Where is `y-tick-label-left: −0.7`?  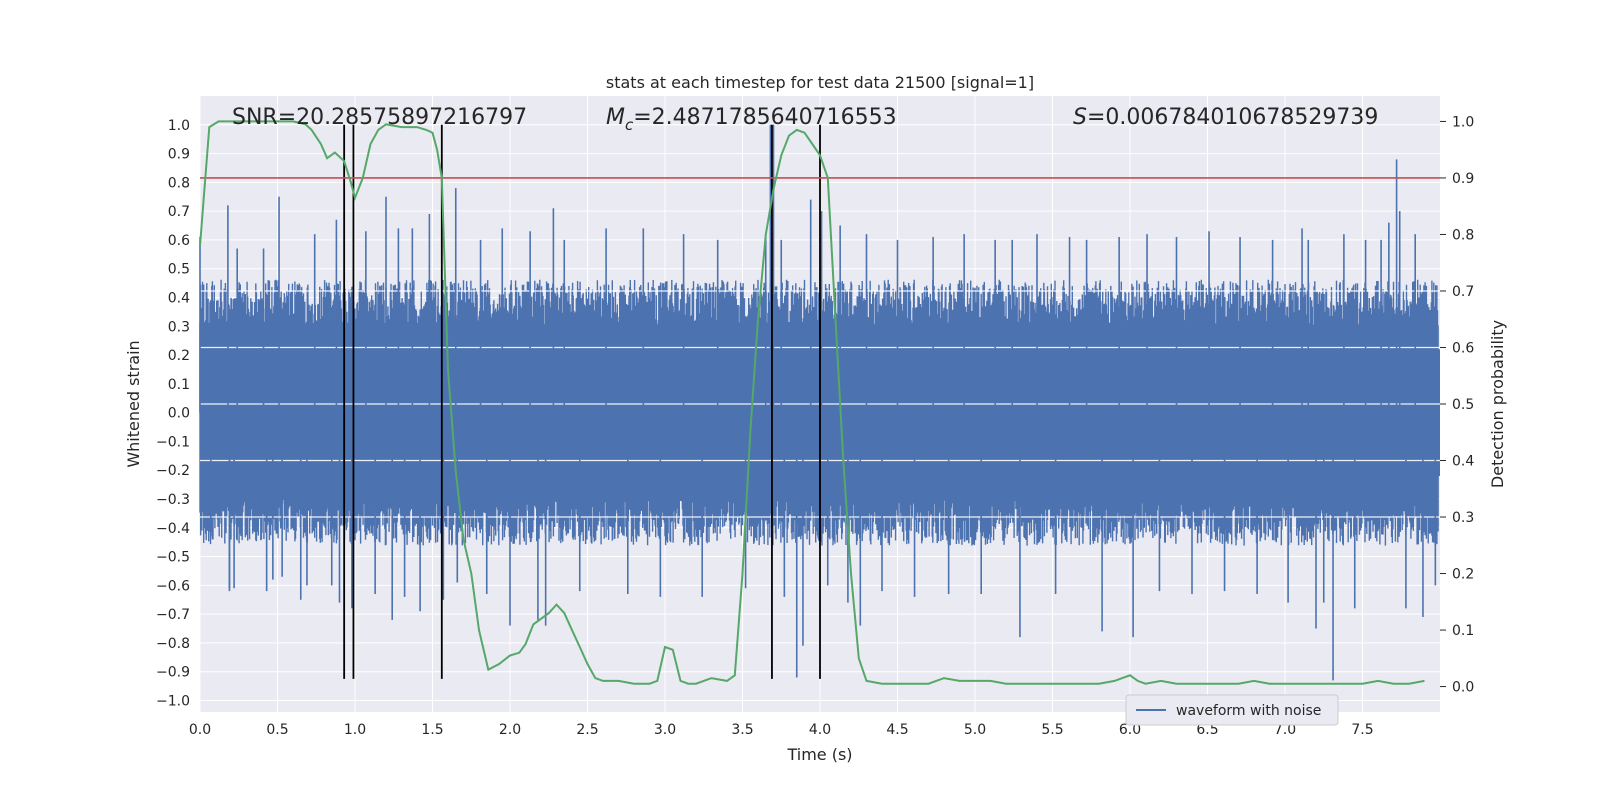
y-tick-label-left: −0.7 is located at coordinates (173, 615).